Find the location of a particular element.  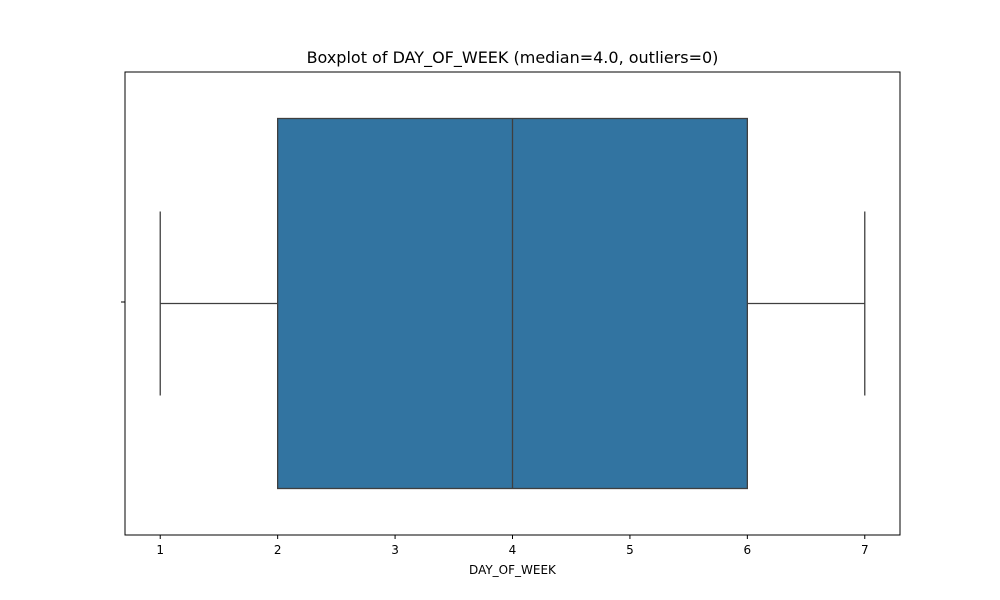

x-tick-label-7: 7 is located at coordinates (865, 550).